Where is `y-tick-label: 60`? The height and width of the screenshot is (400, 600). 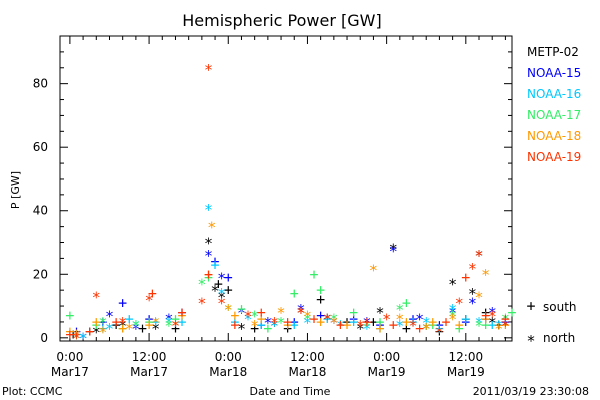
y-tick-label: 60 is located at coordinates (40, 147).